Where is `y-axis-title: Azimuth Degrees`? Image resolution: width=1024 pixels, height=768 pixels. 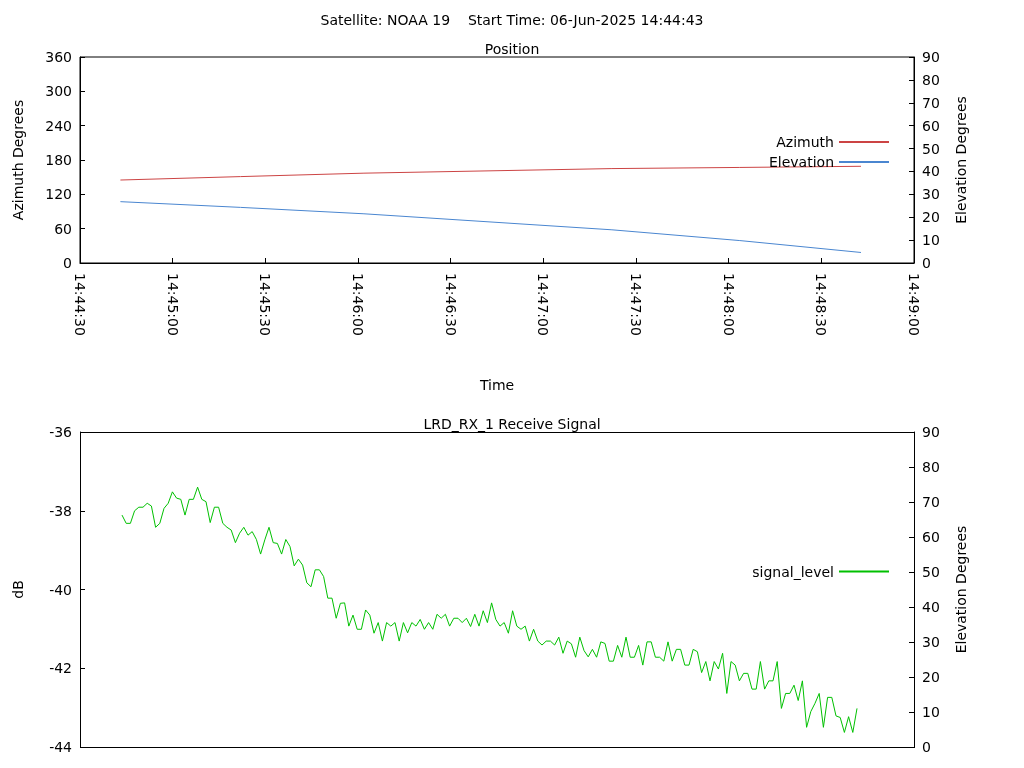 y-axis-title: Azimuth Degrees is located at coordinates (18, 160).